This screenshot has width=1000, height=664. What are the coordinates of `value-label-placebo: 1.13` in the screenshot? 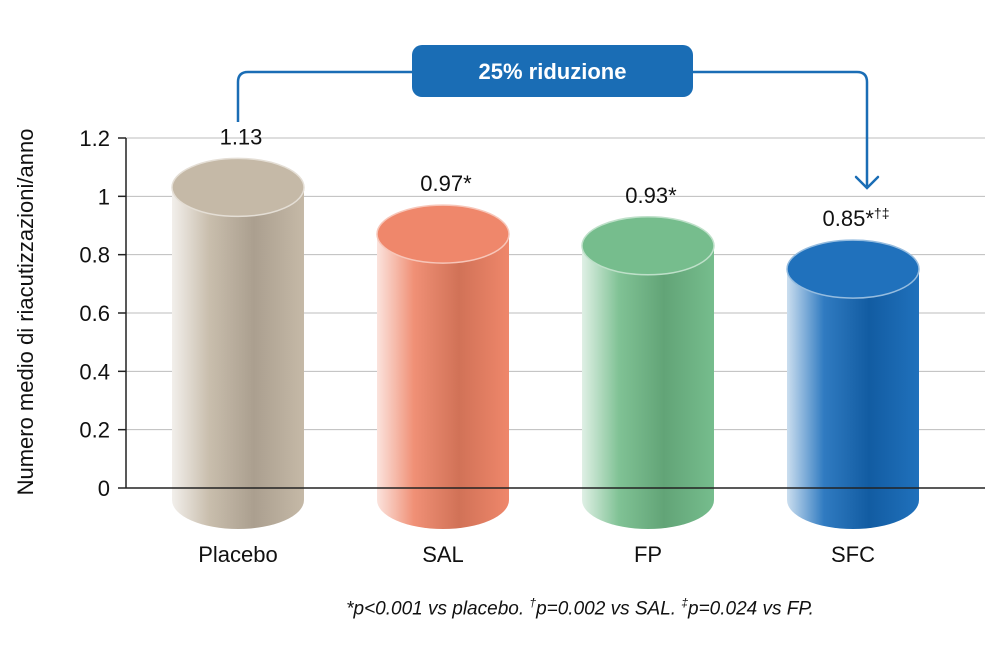 It's located at (241, 136).